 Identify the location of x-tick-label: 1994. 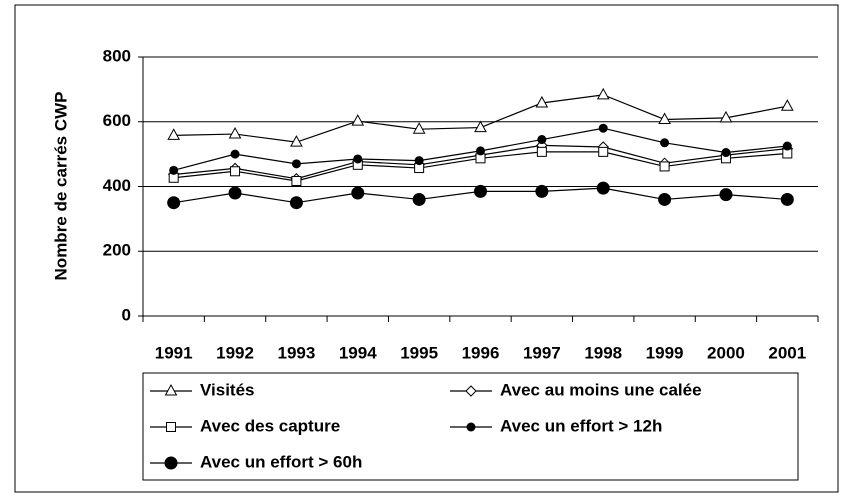
(358, 352).